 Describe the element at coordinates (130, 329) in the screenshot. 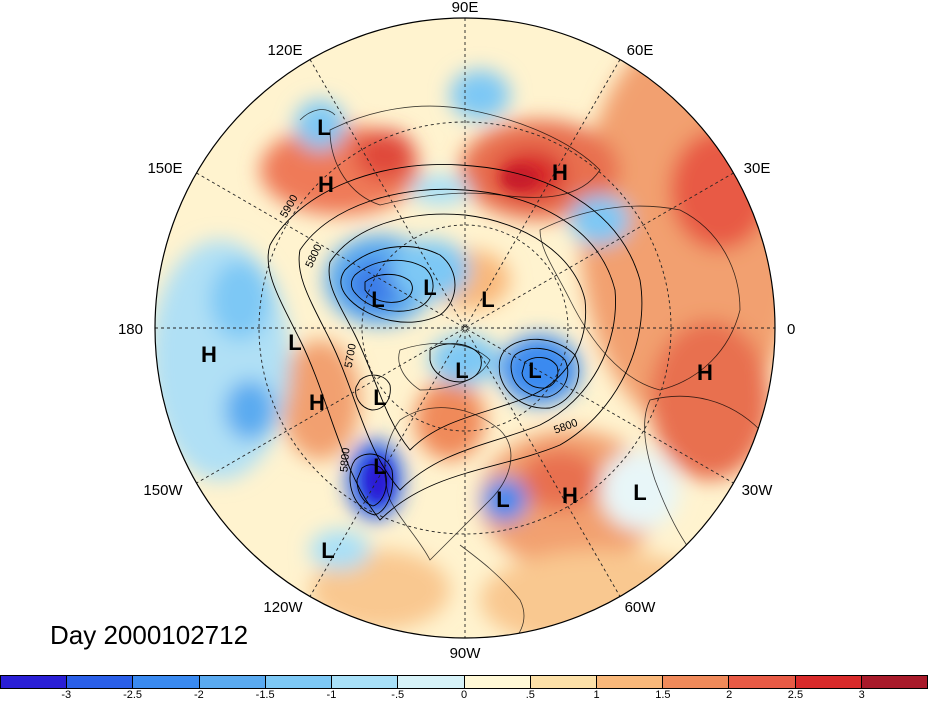

I see `lon-label-180: 180` at that location.